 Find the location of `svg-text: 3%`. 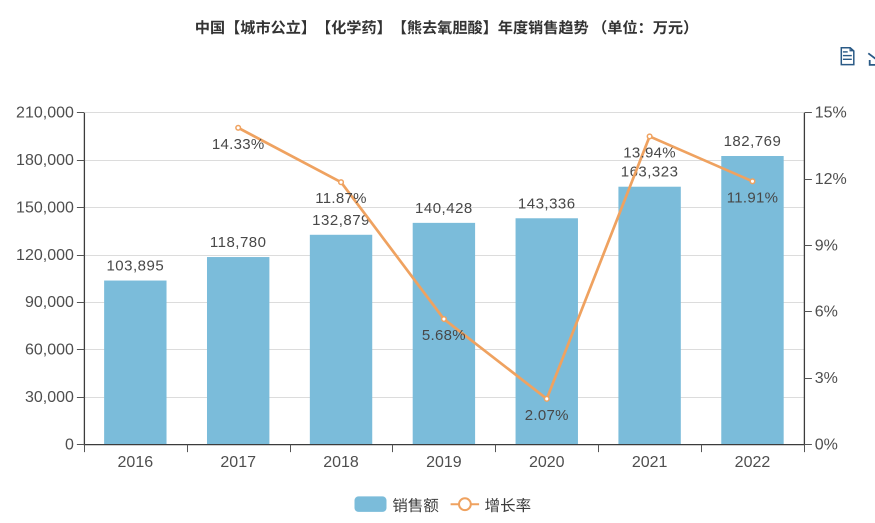

svg-text: 3% is located at coordinates (826, 378).